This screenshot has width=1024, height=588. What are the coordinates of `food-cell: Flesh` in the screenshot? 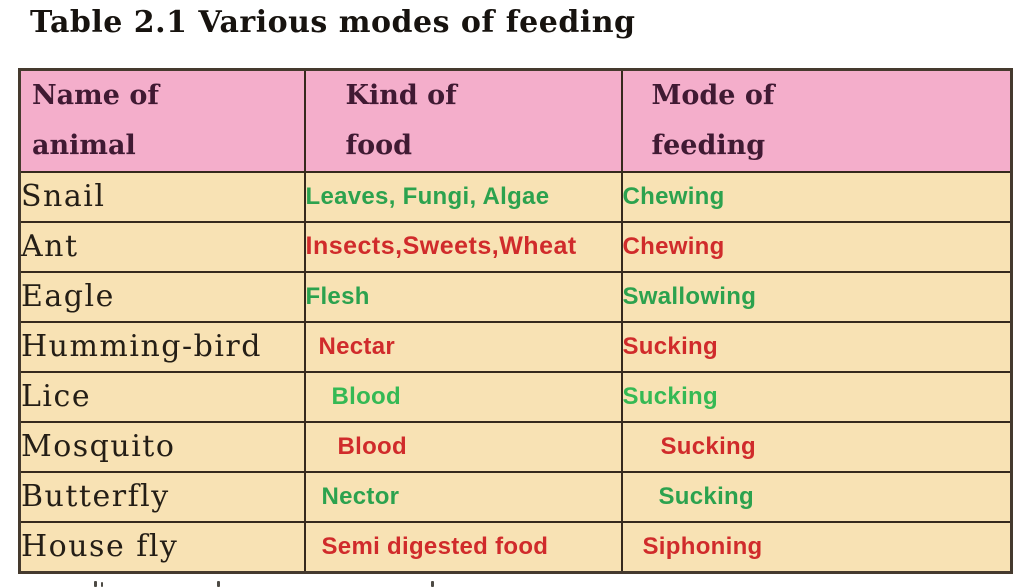 It's located at (463, 296).